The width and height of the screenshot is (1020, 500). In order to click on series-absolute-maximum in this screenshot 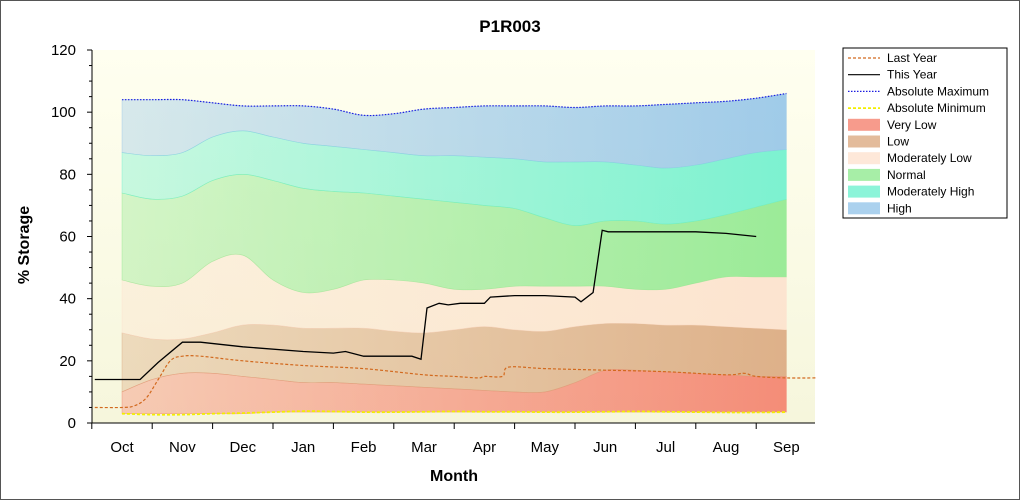, I will do `click(454, 104)`.